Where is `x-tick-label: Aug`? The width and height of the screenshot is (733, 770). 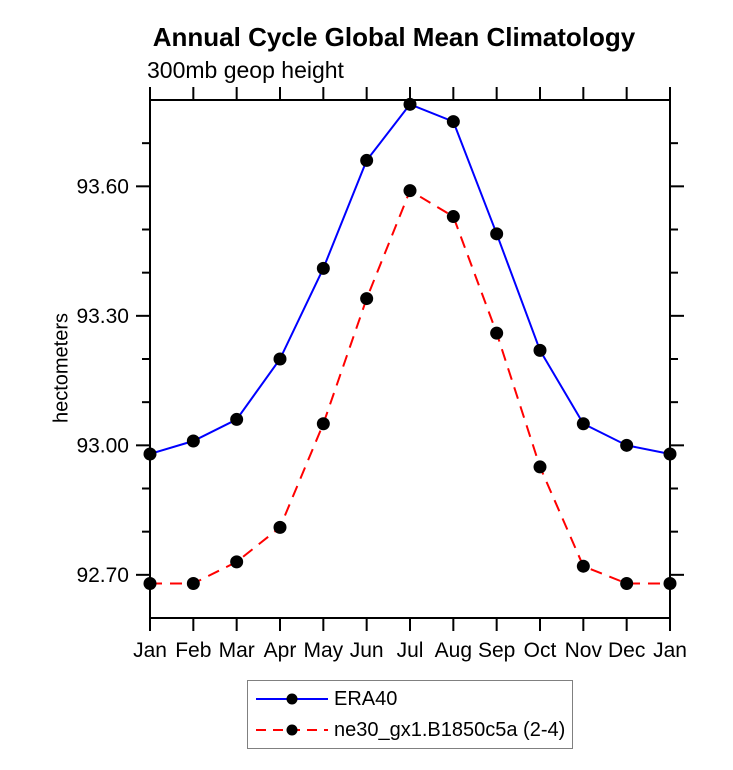 x-tick-label: Aug is located at coordinates (453, 650).